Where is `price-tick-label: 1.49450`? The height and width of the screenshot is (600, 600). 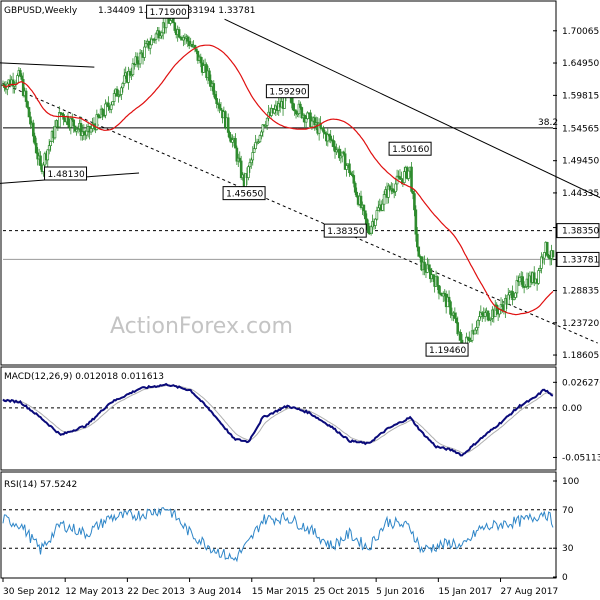
price-tick-label: 1.49450 is located at coordinates (580, 162).